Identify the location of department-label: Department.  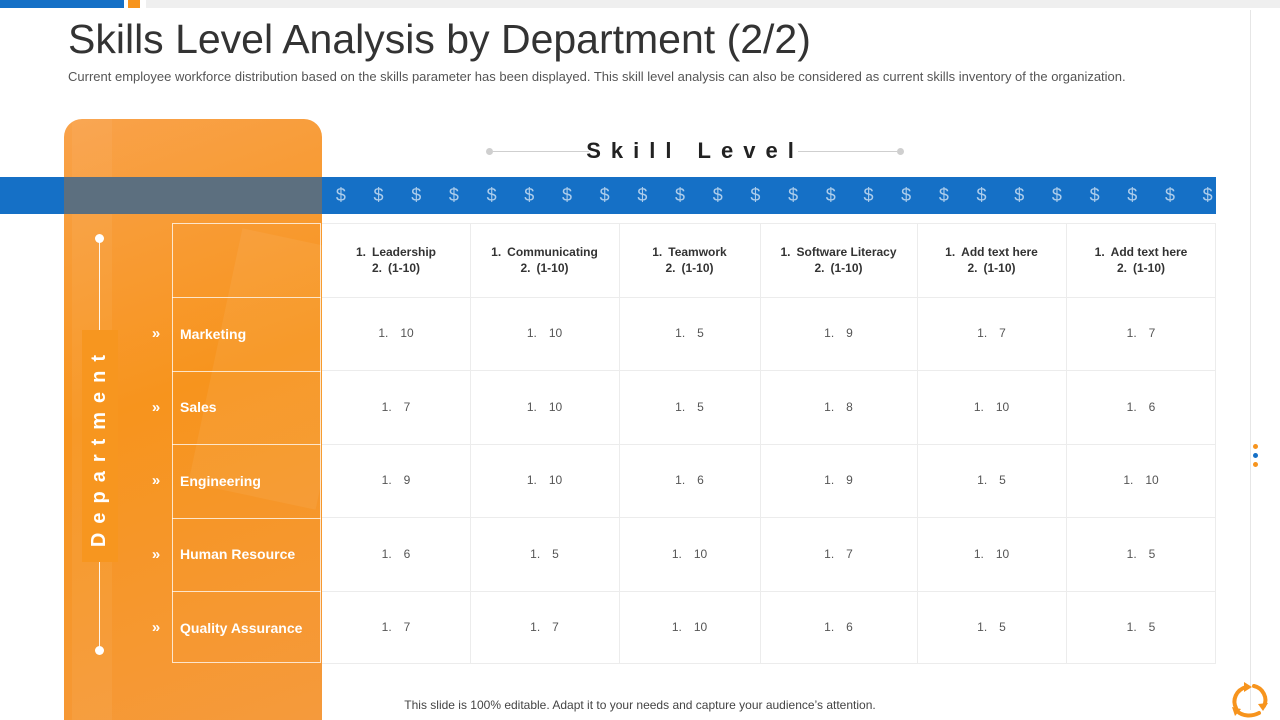
(99, 446).